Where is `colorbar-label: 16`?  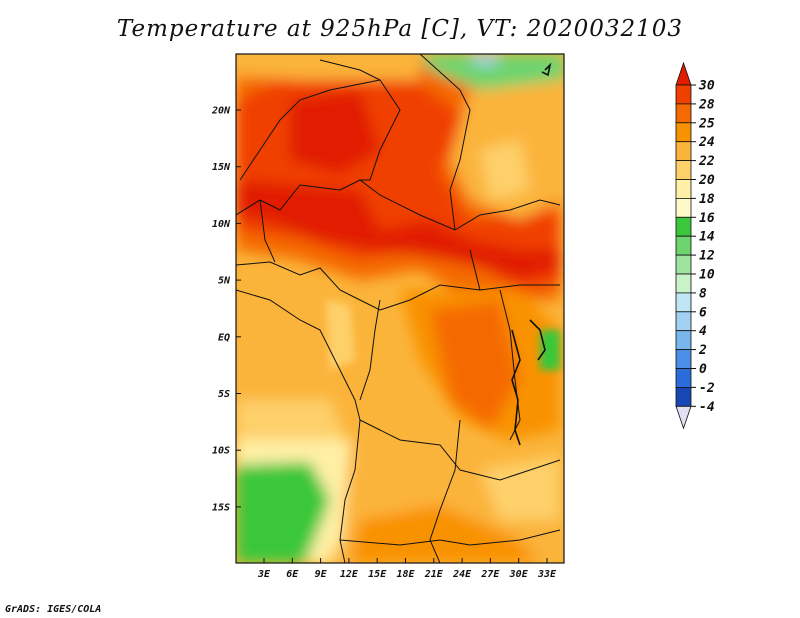 colorbar-label: 16 is located at coordinates (707, 218).